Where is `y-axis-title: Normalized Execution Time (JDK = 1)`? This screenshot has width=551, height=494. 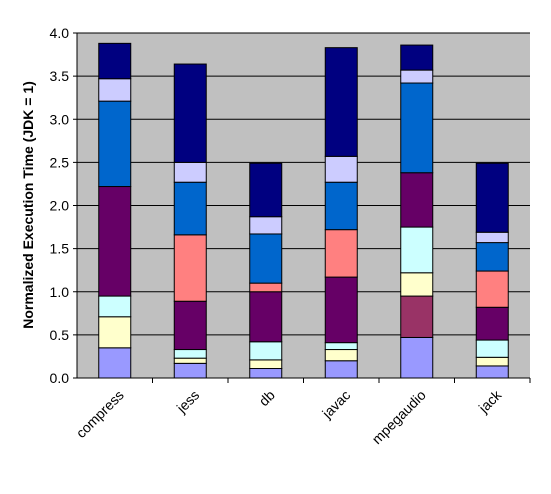 y-axis-title: Normalized Execution Time (JDK = 1) is located at coordinates (28, 205).